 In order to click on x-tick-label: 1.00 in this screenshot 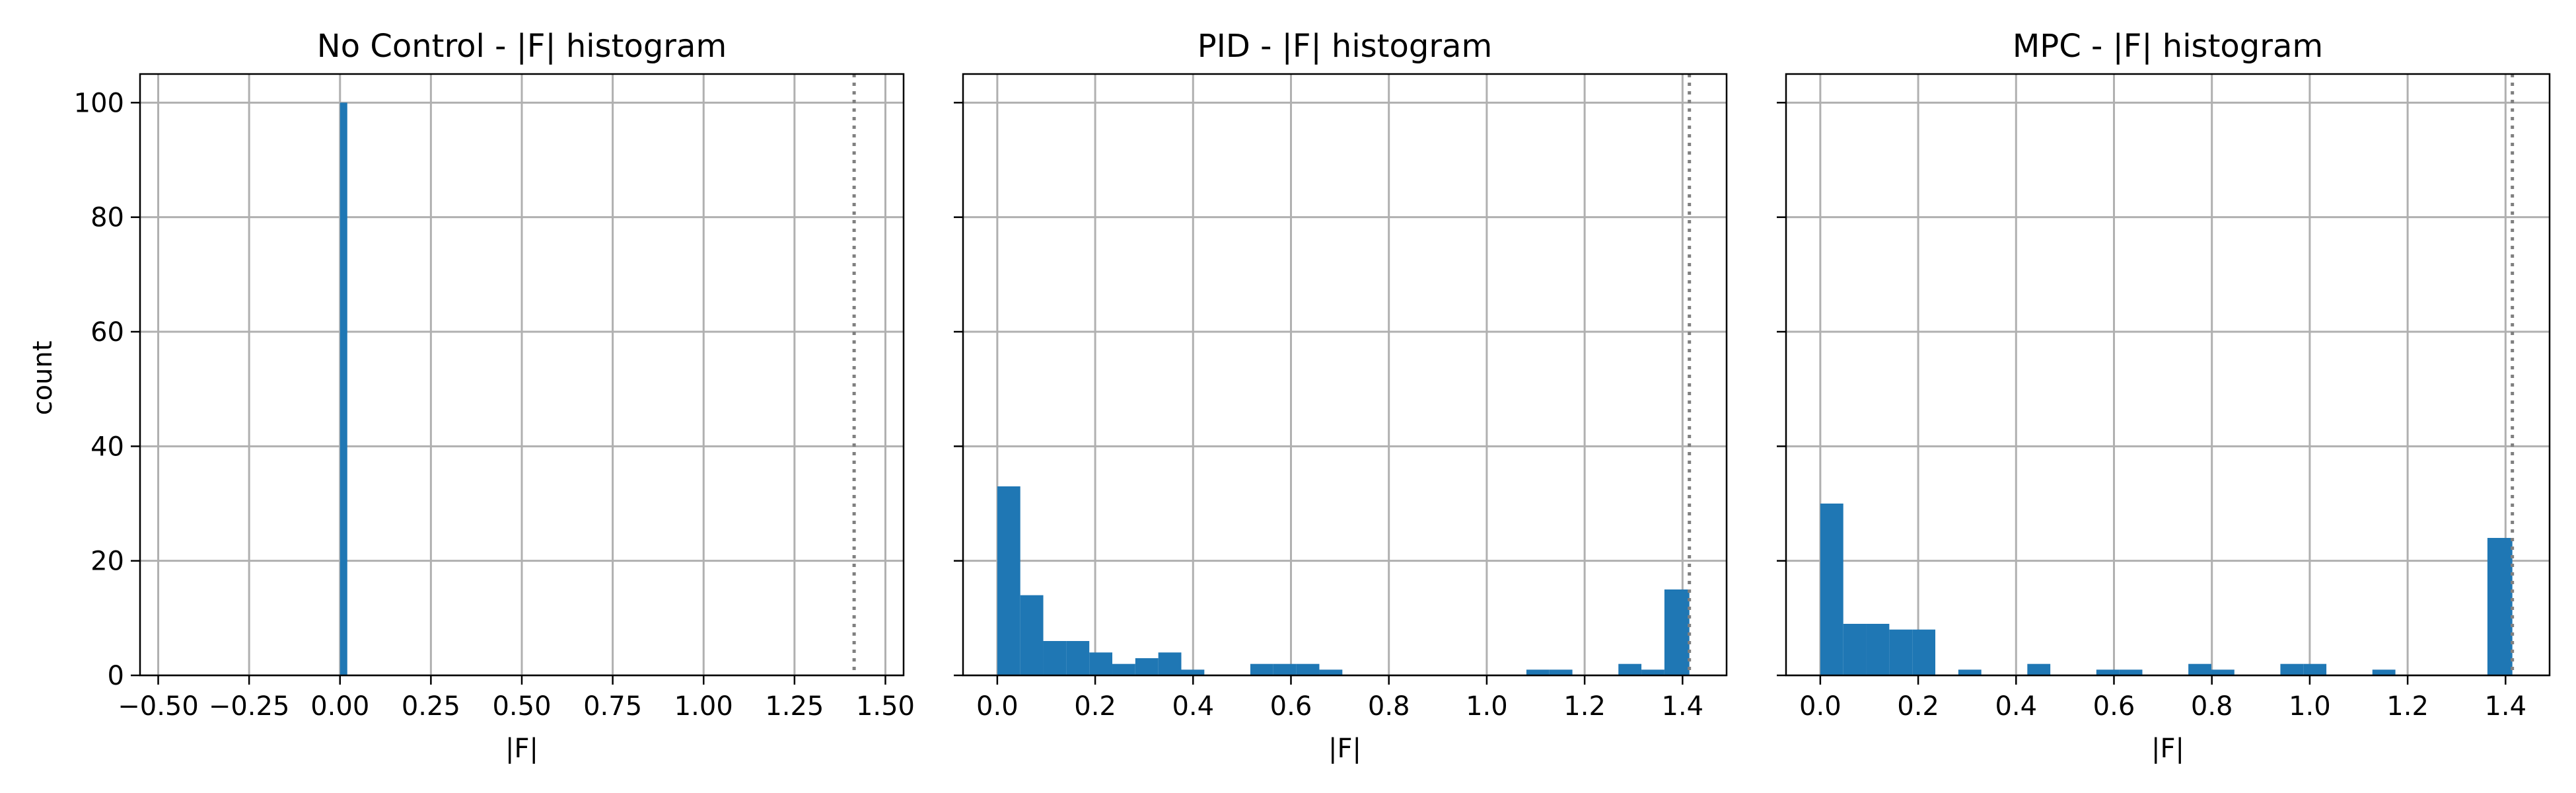, I will do `click(704, 706)`.